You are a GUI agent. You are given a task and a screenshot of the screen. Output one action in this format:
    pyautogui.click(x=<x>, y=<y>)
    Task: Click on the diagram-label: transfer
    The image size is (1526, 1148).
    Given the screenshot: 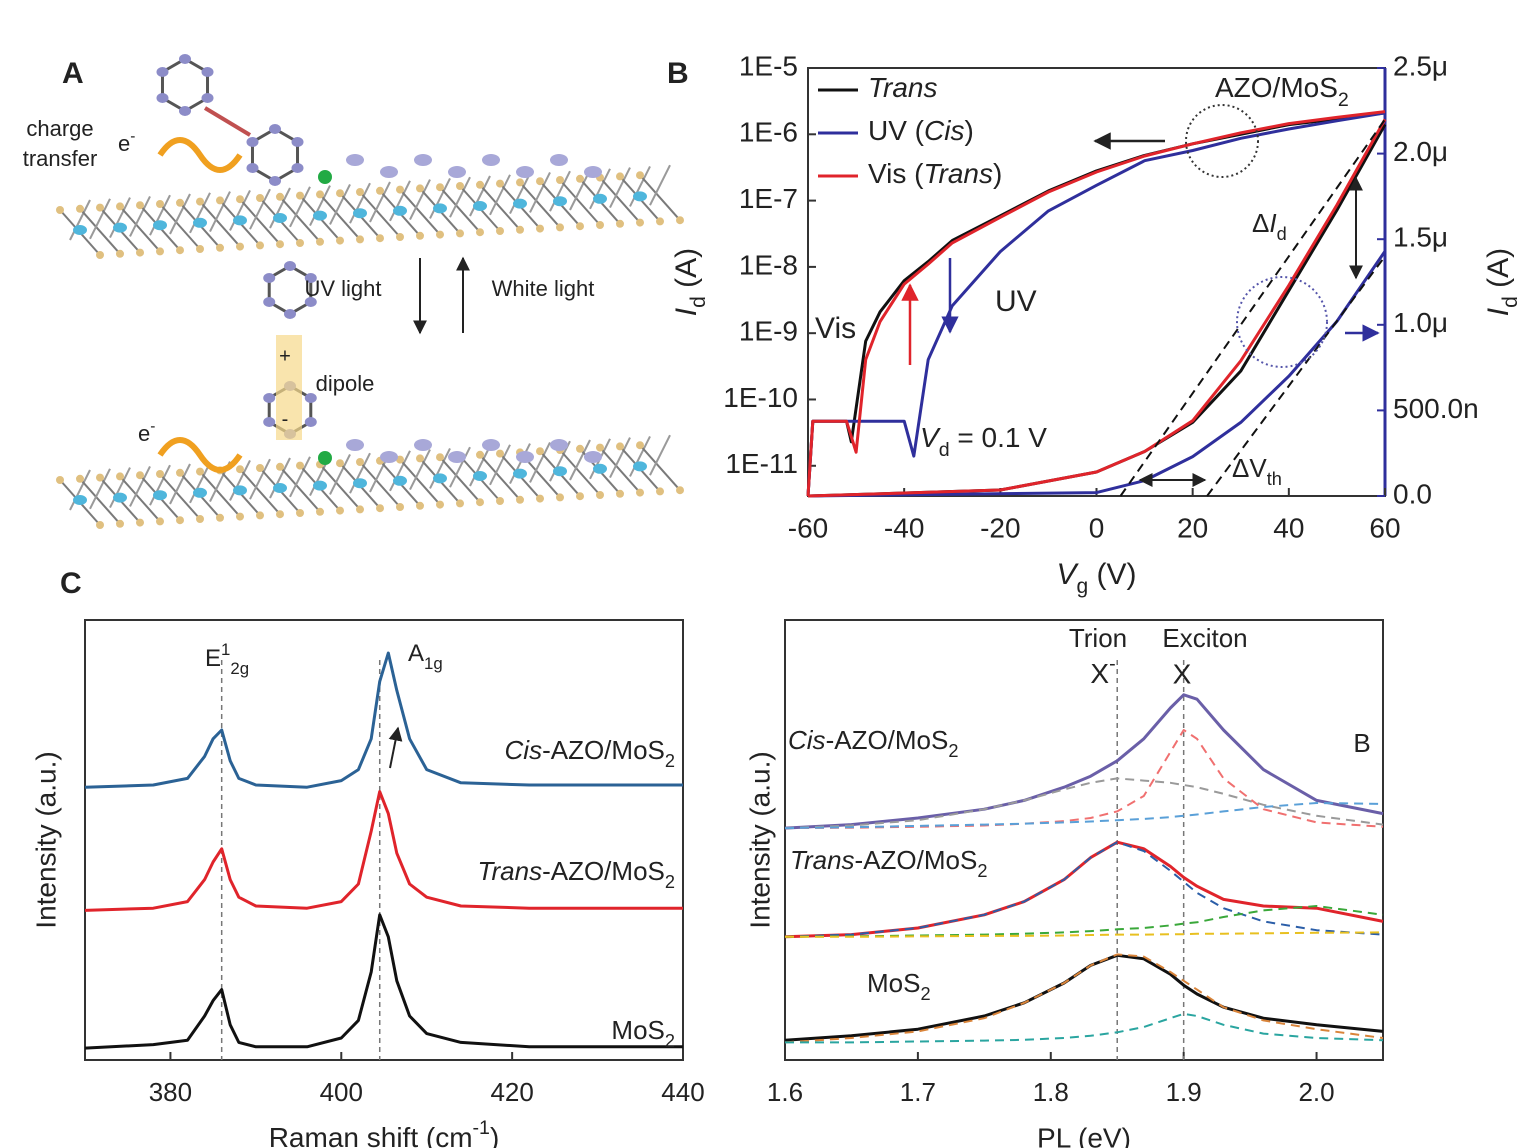 What is the action you would take?
    pyautogui.click(x=60, y=158)
    